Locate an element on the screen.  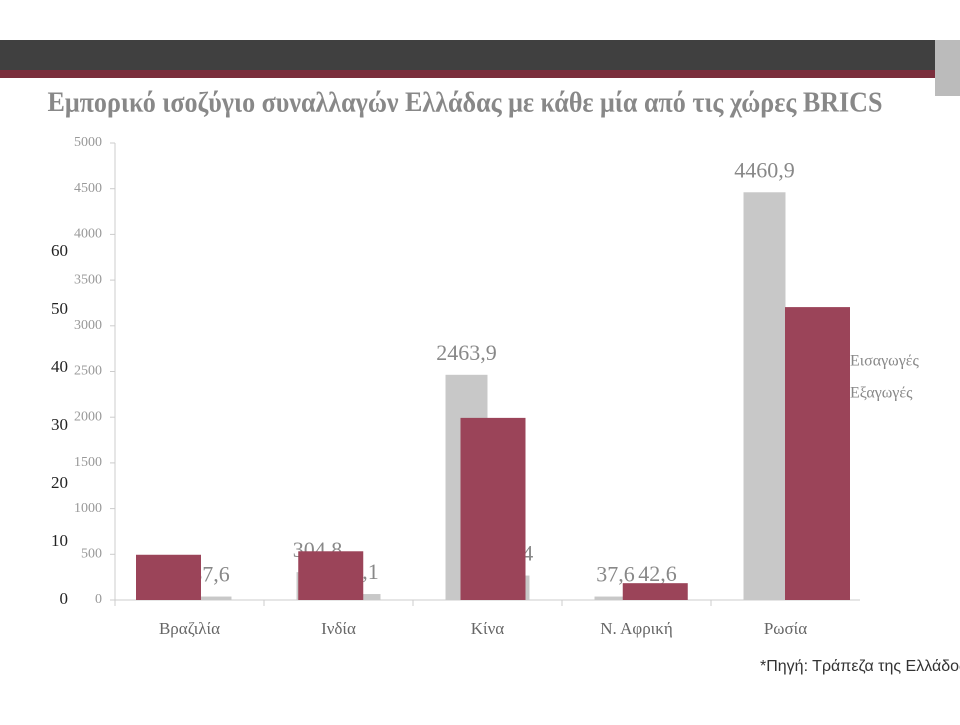
data-label: 2463,9 is located at coordinates (466, 352).